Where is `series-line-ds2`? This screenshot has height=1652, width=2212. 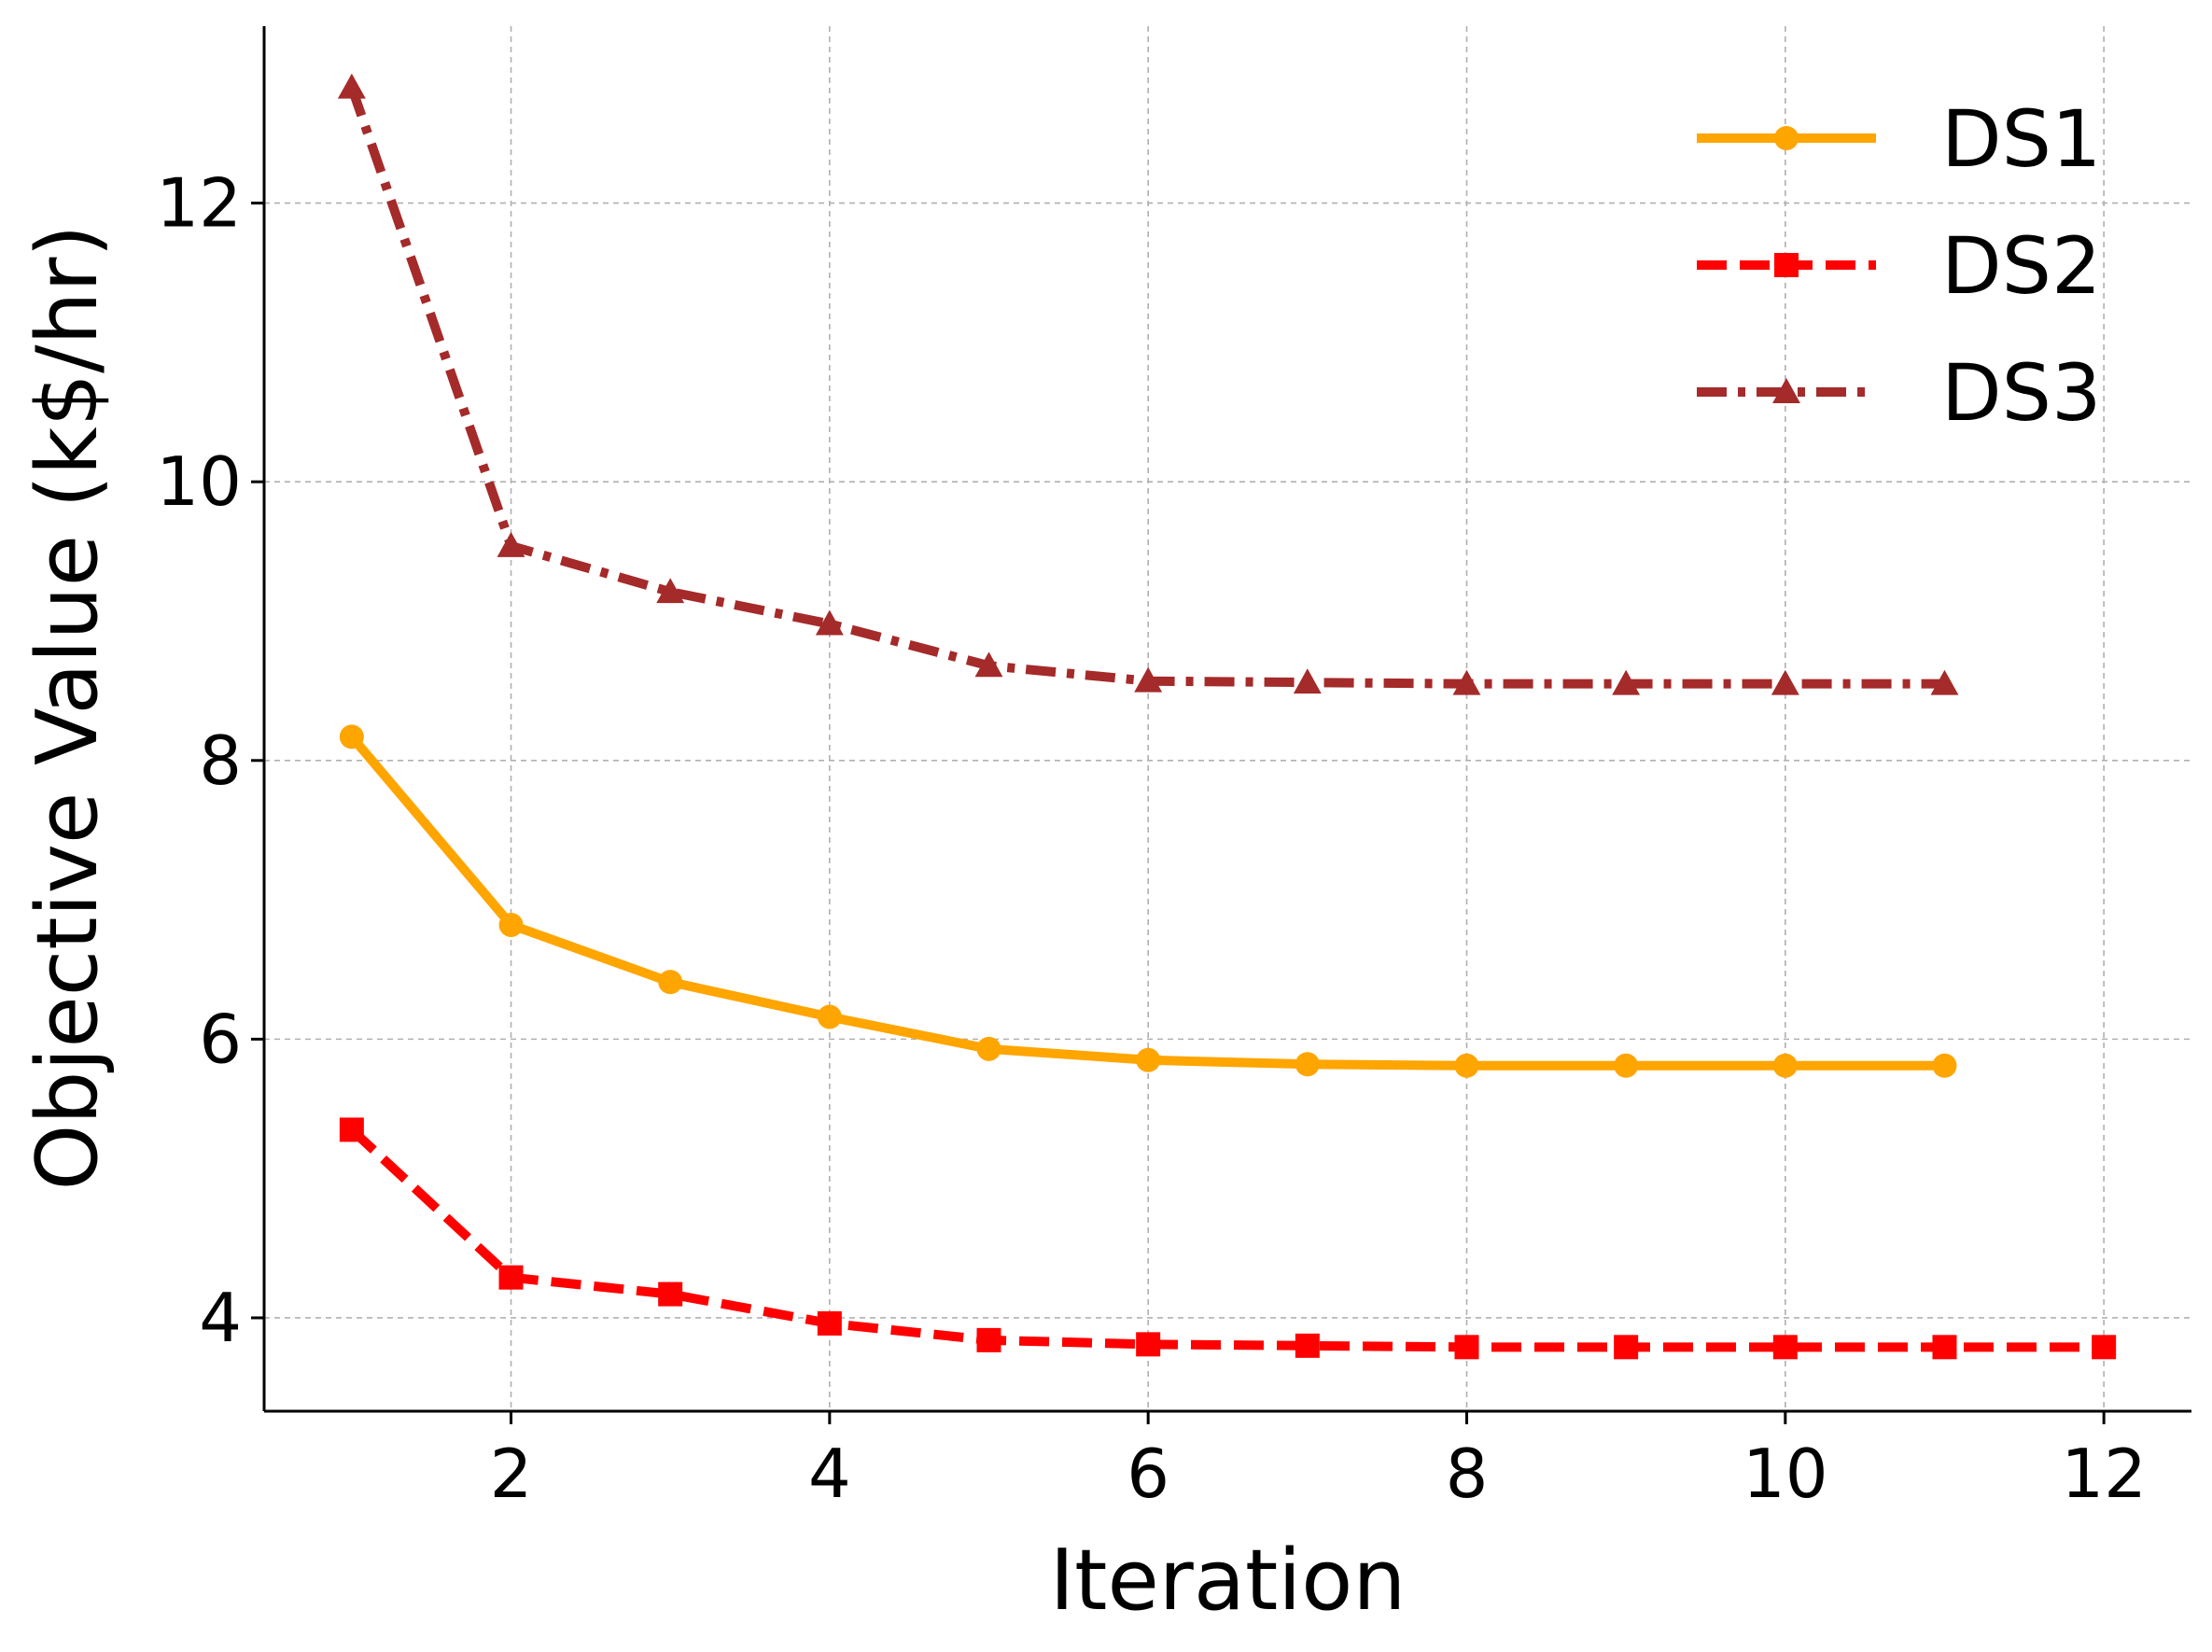
series-line-ds2 is located at coordinates (1226, 1239).